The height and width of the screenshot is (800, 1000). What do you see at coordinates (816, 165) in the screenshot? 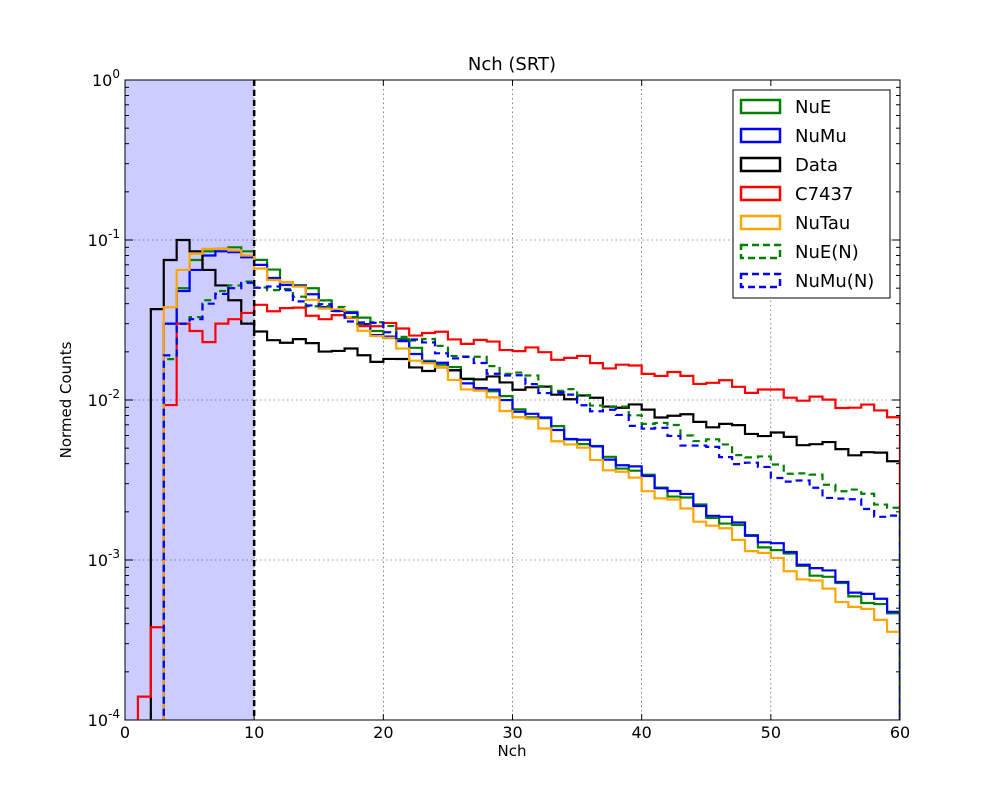
I see `legend-label: Data` at bounding box center [816, 165].